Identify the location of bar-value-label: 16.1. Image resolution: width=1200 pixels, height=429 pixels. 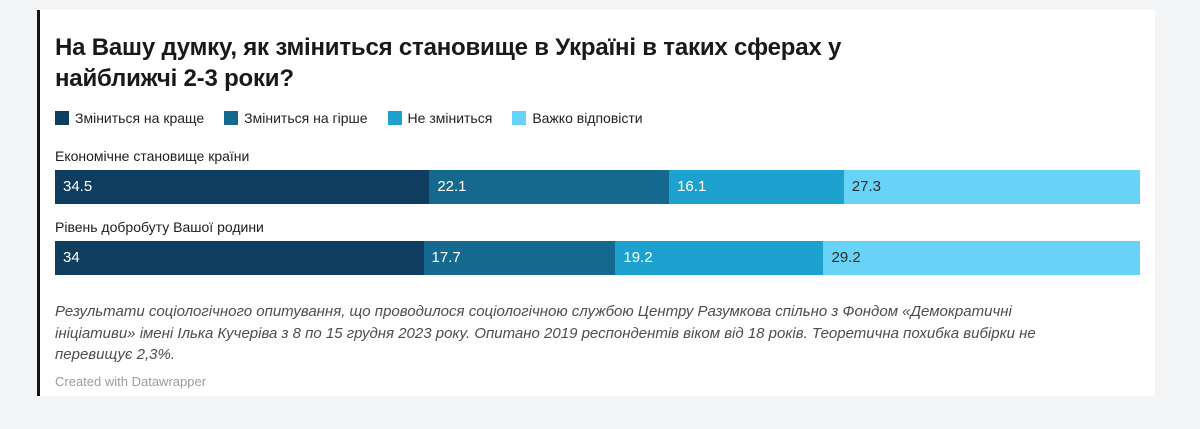
(692, 187).